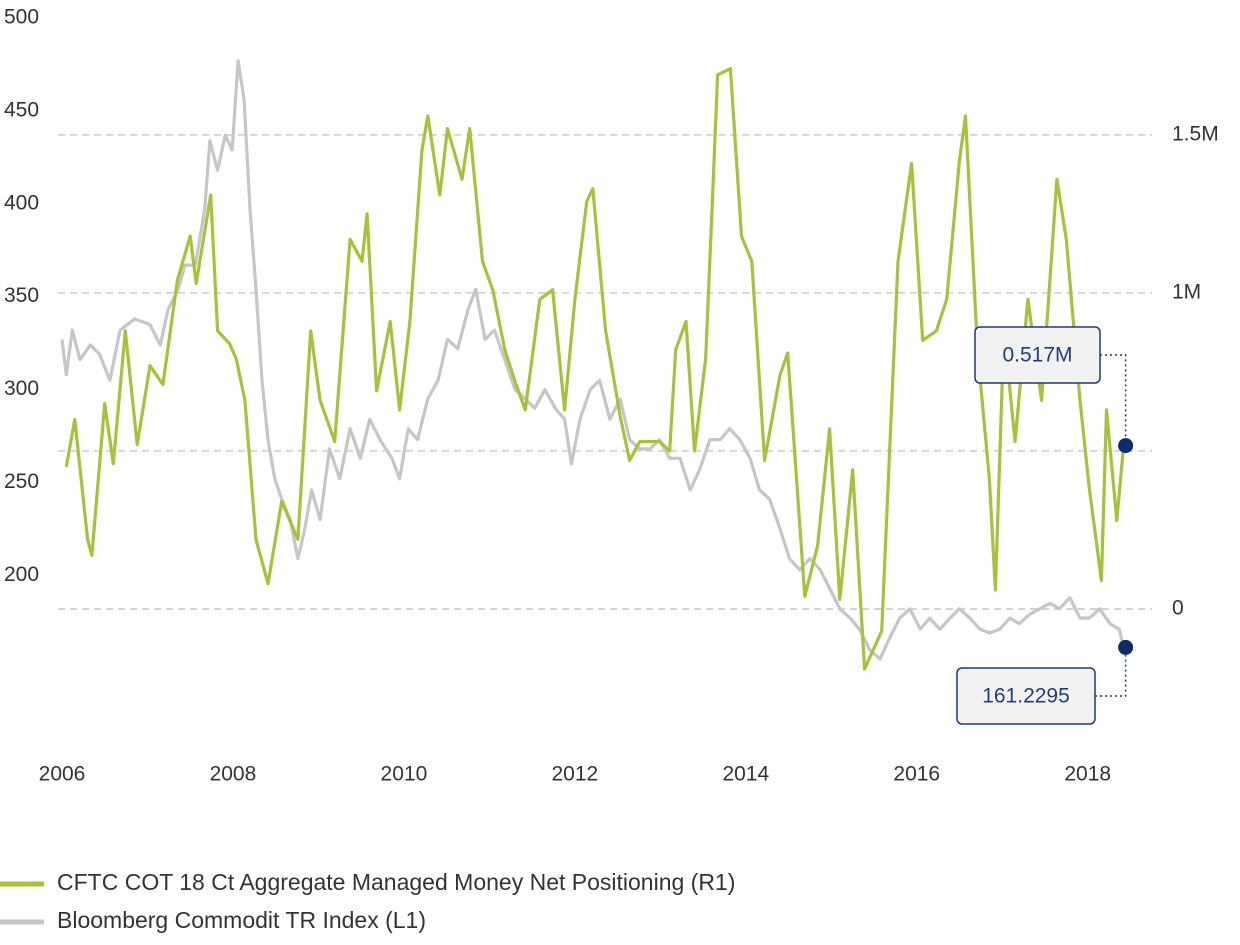  Describe the element at coordinates (574, 774) in the screenshot. I see `x-tick-label: 2012` at that location.